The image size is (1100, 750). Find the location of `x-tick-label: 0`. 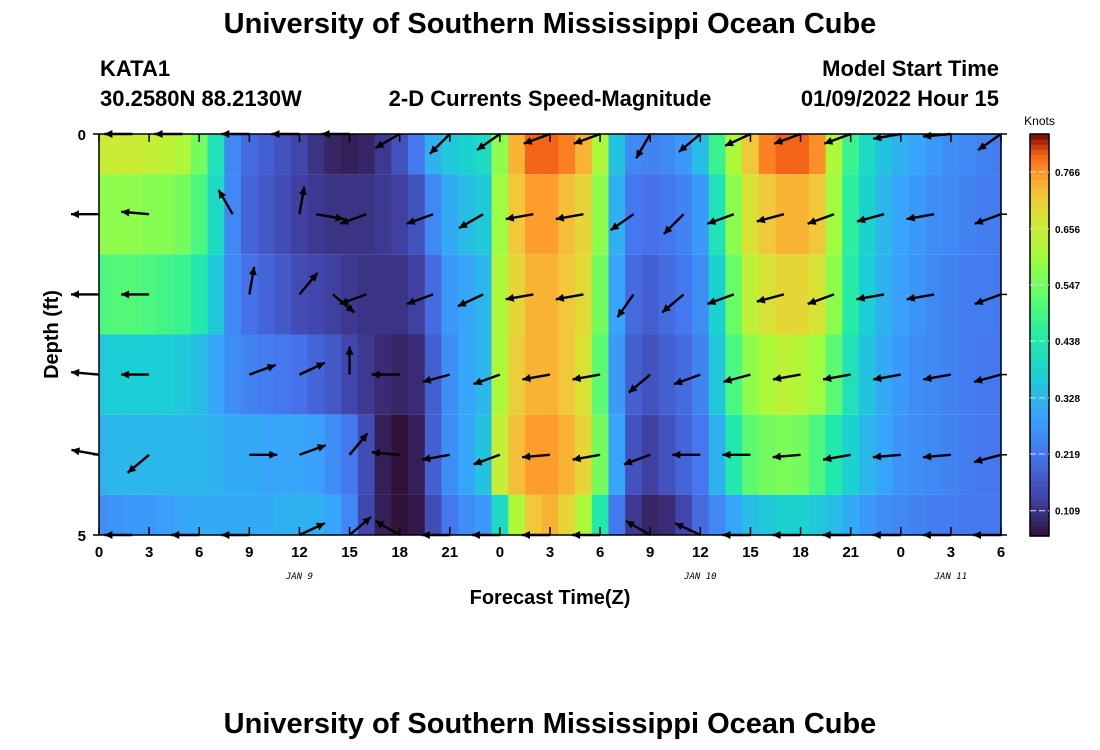

x-tick-label: 0 is located at coordinates (901, 552).